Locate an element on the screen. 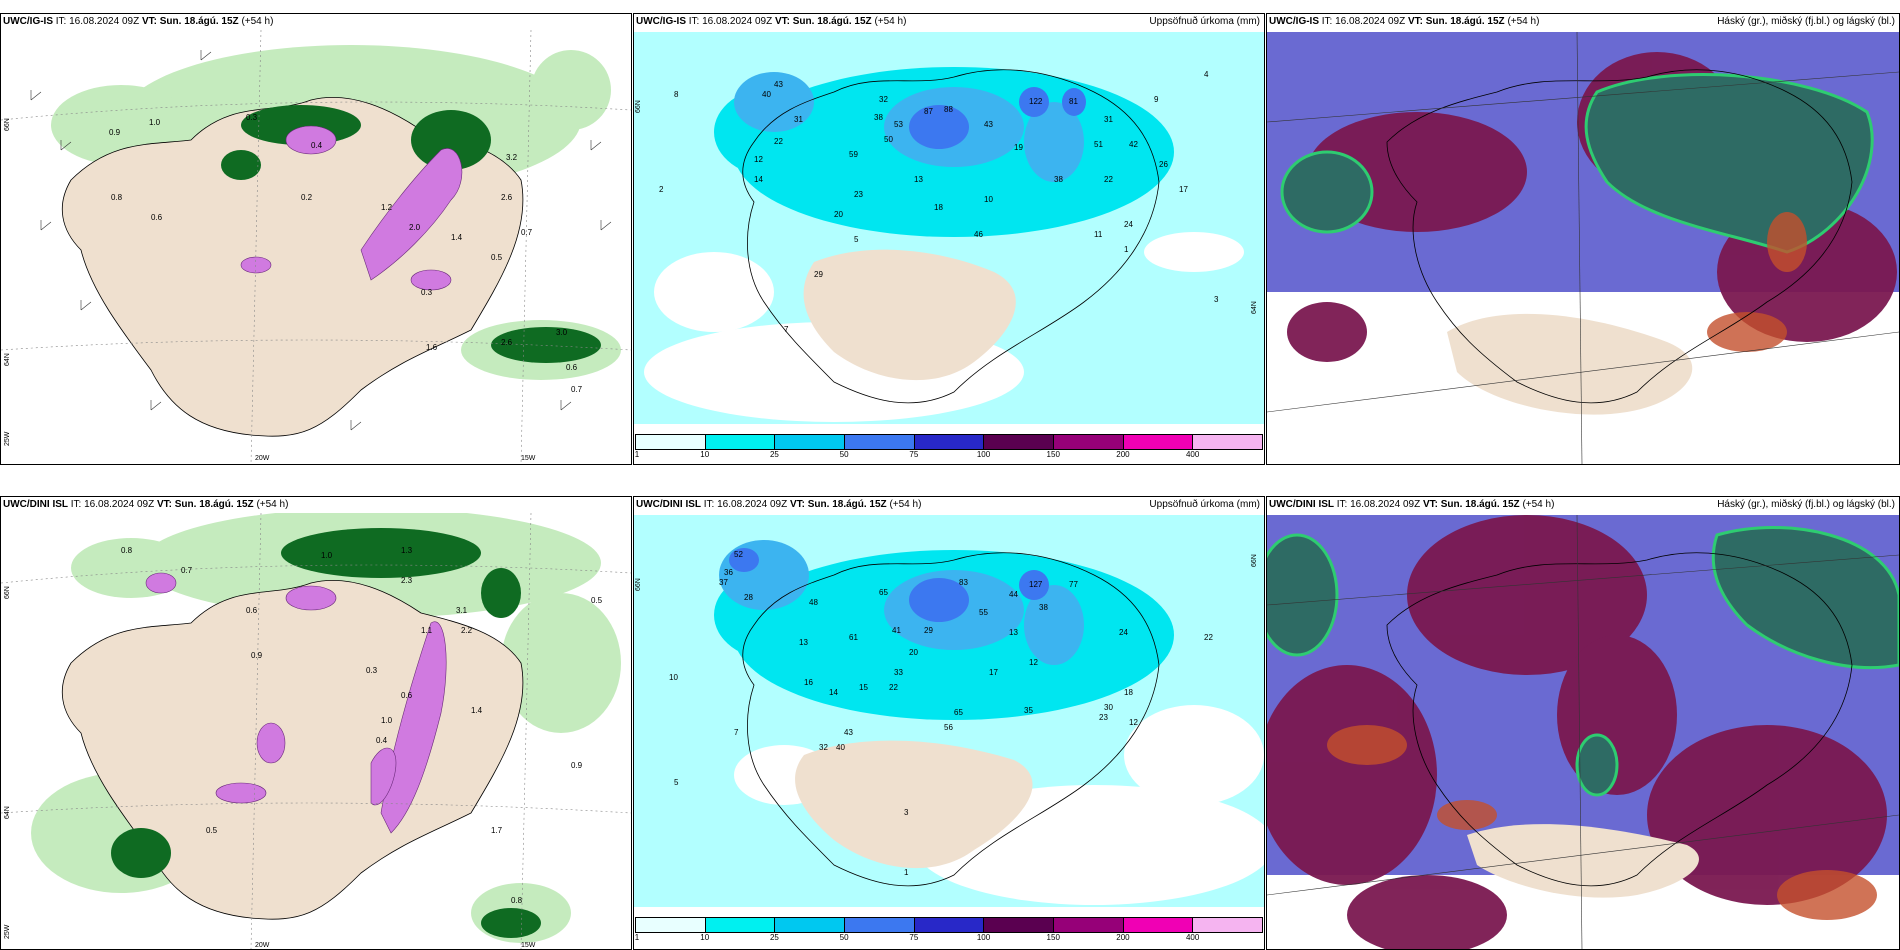 The width and height of the screenshot is (1900, 950). rain-label: 0.5 is located at coordinates (497, 257).